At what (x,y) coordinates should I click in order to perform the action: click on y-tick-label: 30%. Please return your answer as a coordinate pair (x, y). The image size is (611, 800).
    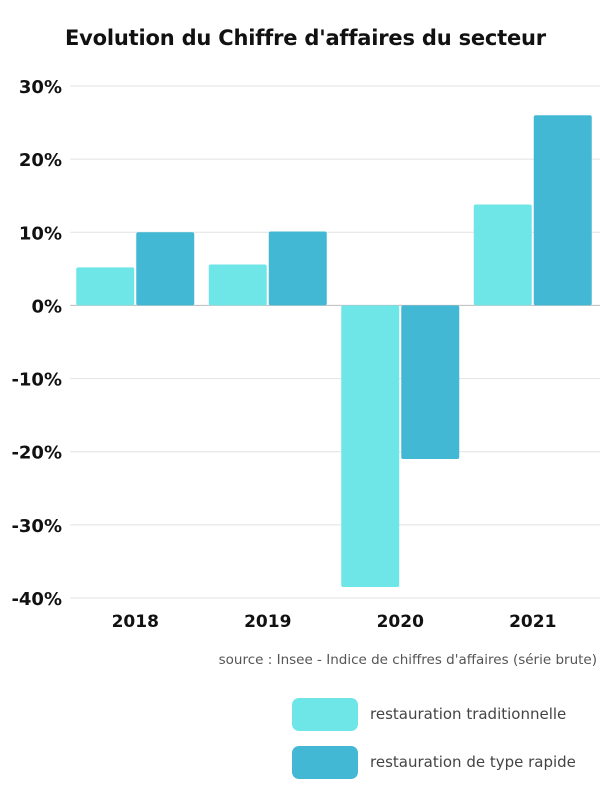
    Looking at the image, I should click on (40, 87).